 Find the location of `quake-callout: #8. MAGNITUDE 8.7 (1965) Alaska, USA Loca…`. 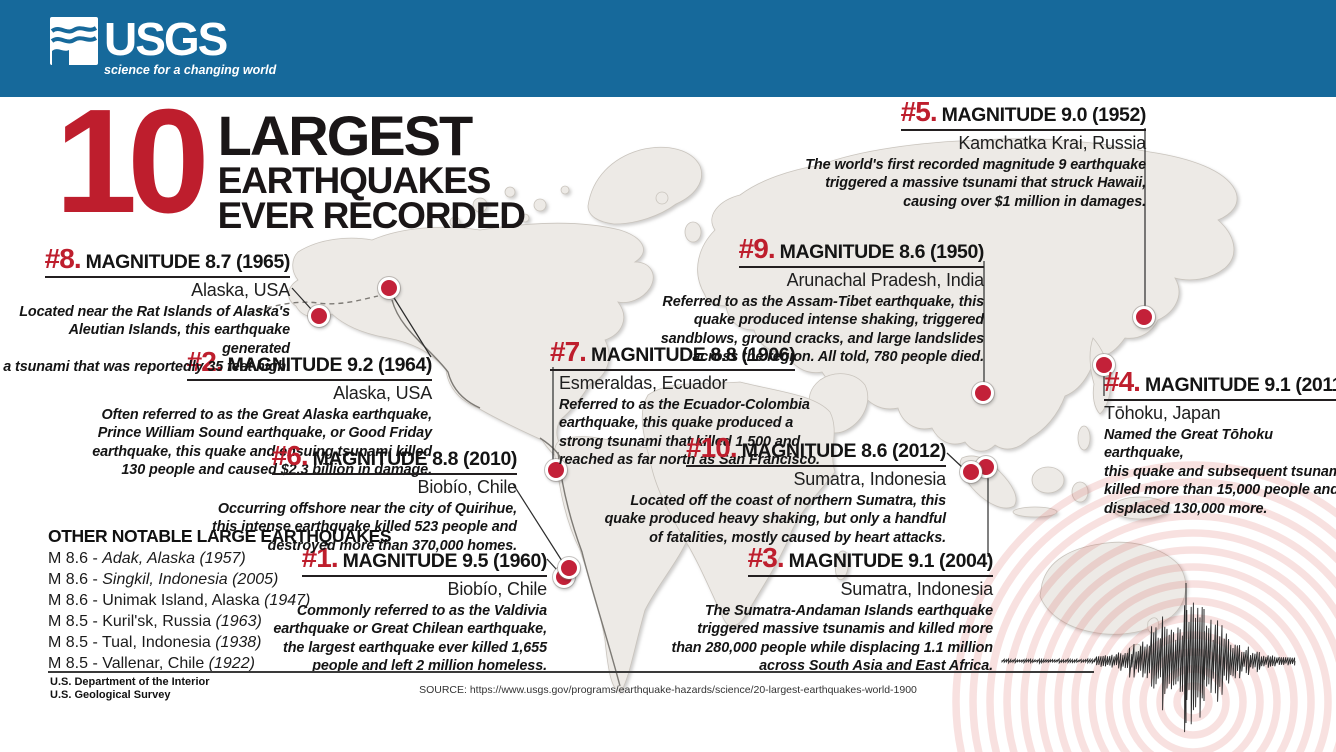

quake-callout: #8. MAGNITUDE 8.7 (1965) Alaska, USA Loca… is located at coordinates (145, 311).